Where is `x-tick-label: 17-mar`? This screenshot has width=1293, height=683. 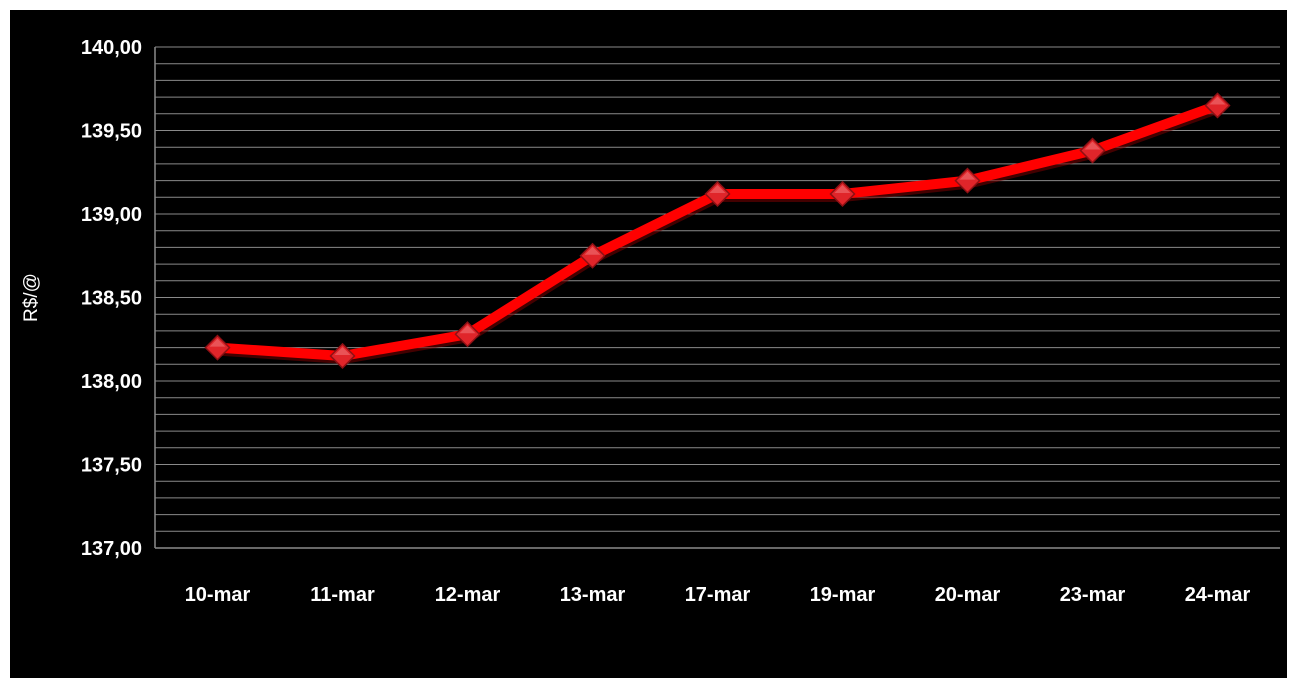 x-tick-label: 17-mar is located at coordinates (718, 595).